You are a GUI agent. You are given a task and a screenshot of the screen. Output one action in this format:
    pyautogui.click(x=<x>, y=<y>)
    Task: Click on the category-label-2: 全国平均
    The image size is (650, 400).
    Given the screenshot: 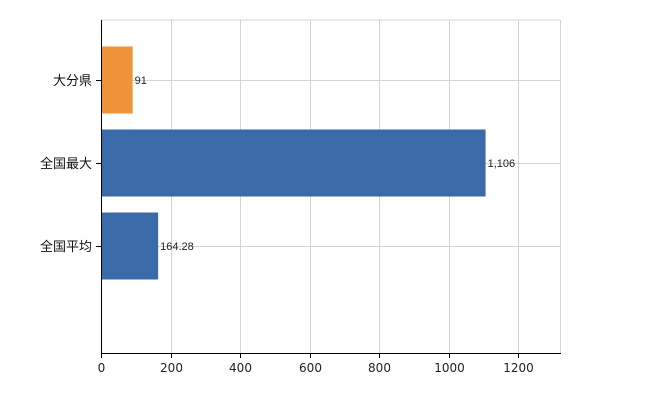 What is the action you would take?
    pyautogui.click(x=66, y=247)
    